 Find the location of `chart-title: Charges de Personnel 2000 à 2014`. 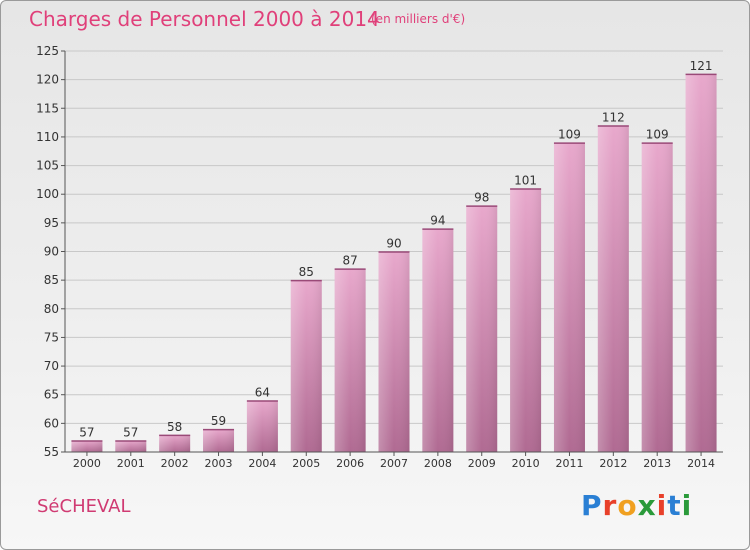

chart-title: Charges de Personnel 2000 à 2014 is located at coordinates (204, 19).